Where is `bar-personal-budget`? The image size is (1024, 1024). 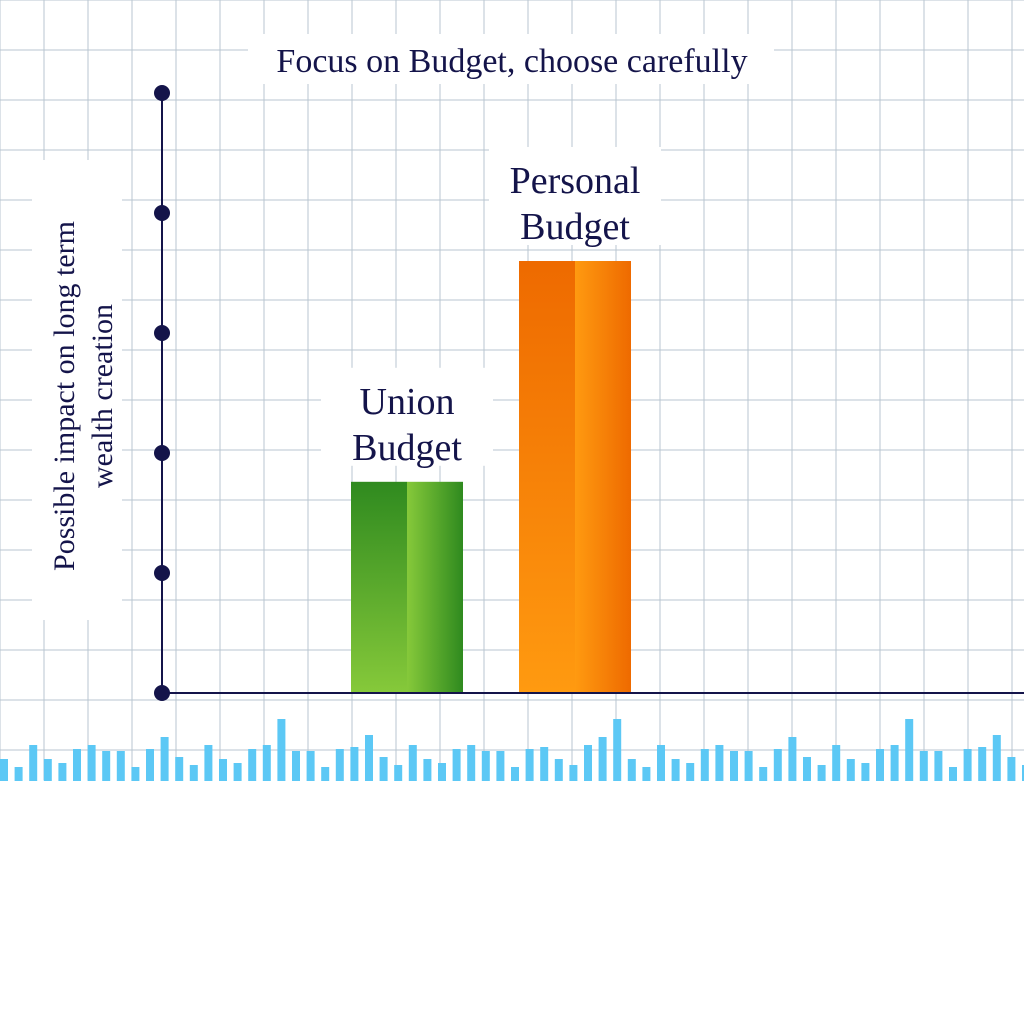 bar-personal-budget is located at coordinates (575, 477).